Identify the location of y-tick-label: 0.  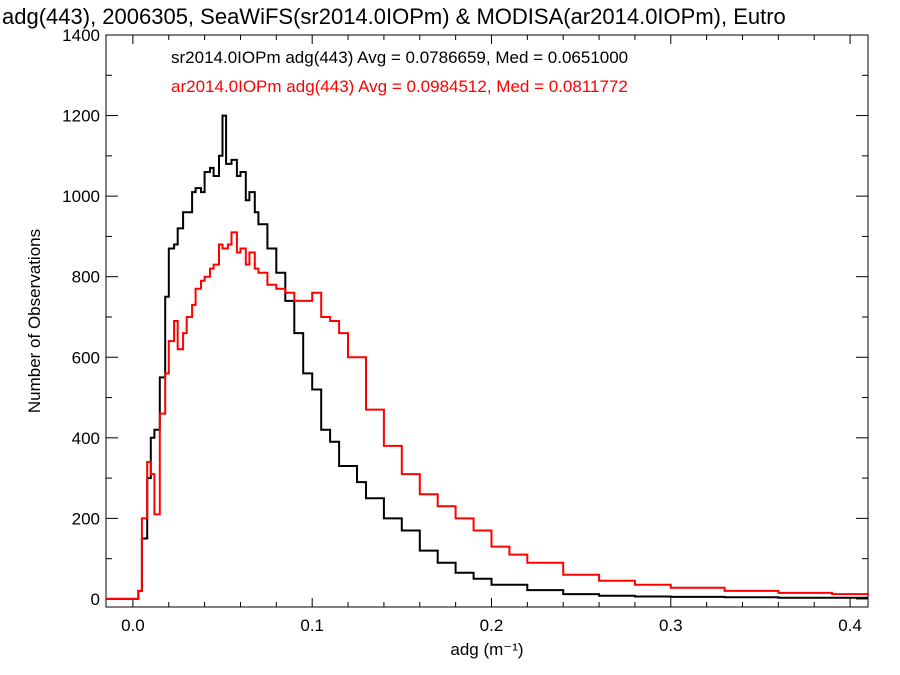
(95, 599).